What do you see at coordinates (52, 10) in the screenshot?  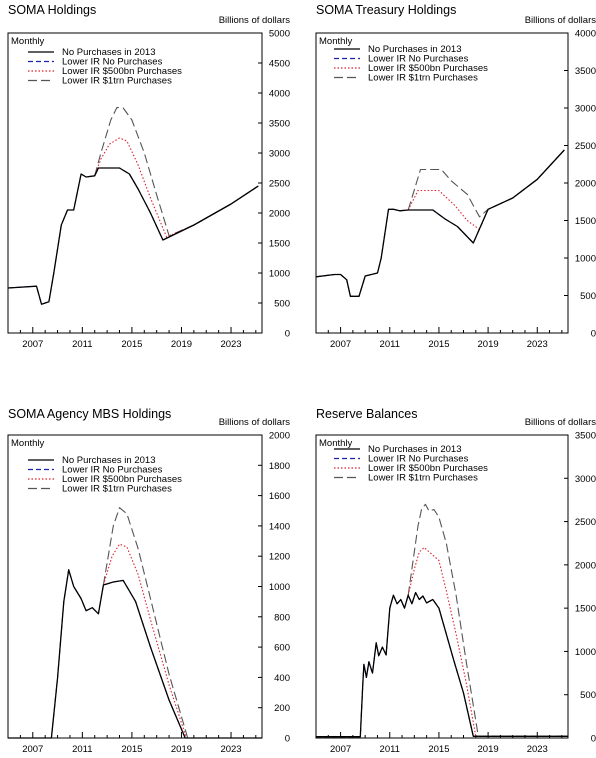 I see `chart-title: SOMA Holdings` at bounding box center [52, 10].